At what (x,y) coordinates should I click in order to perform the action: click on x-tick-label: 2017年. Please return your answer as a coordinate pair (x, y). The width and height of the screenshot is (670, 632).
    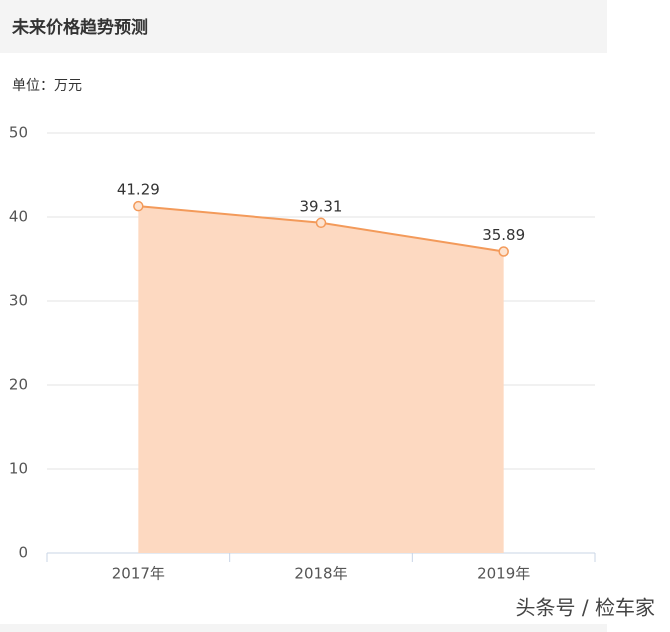
    Looking at the image, I should click on (138, 574).